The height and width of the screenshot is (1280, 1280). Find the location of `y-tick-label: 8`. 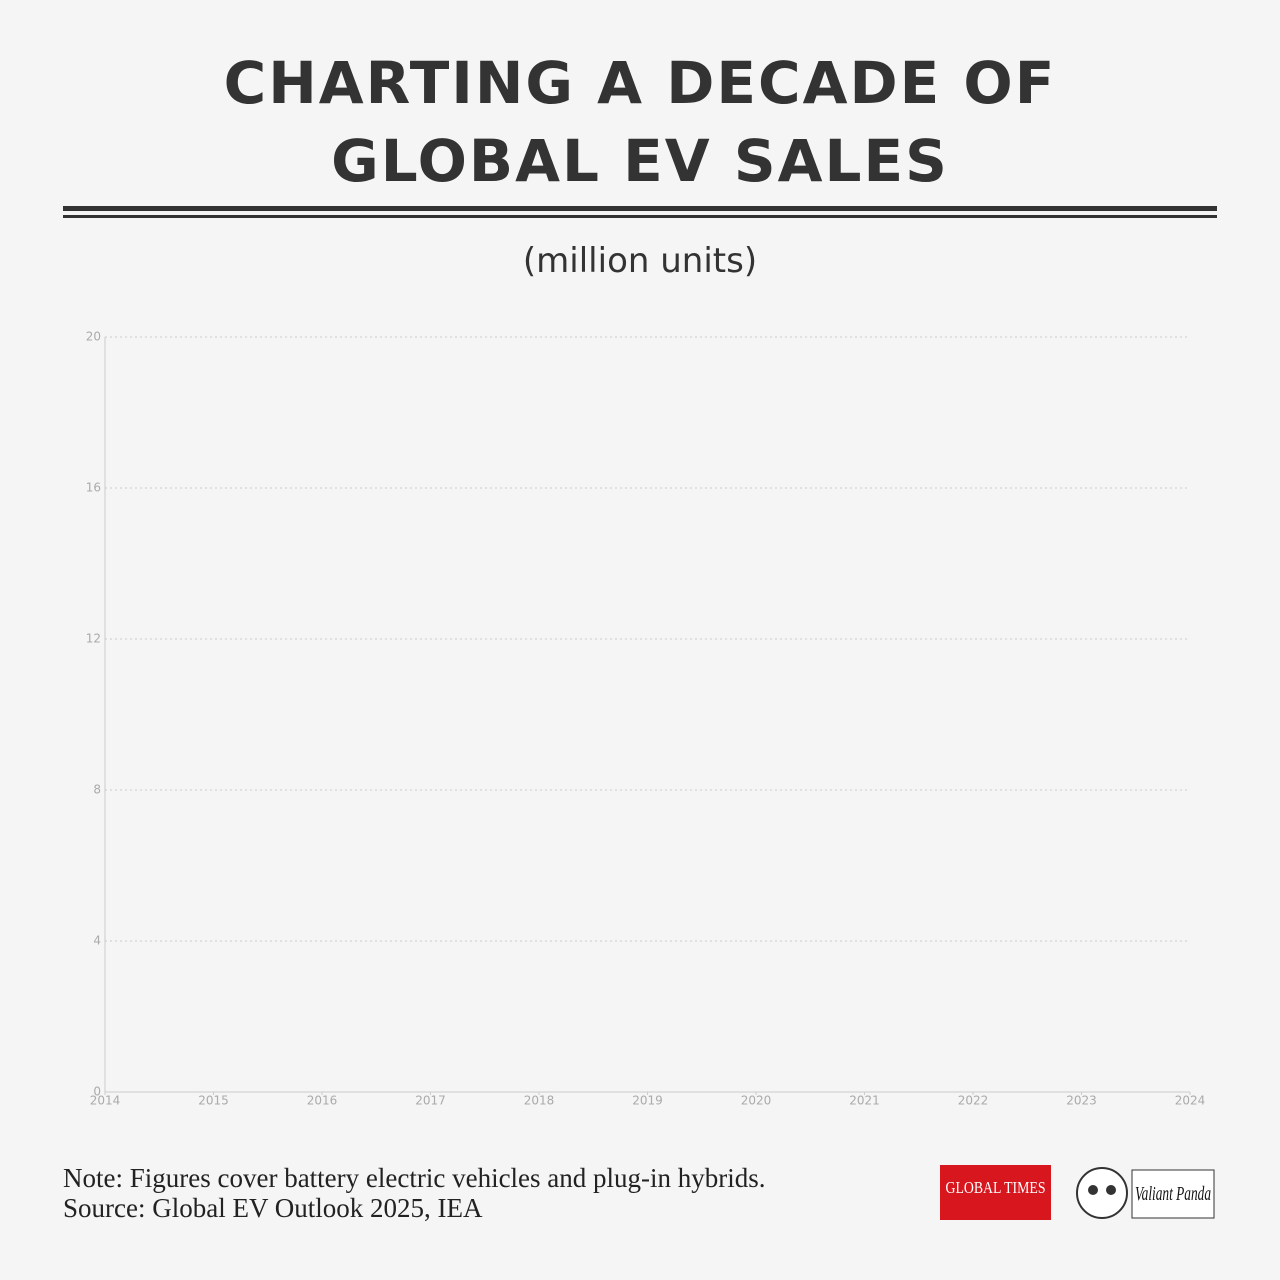

y-tick-label: 8 is located at coordinates (97, 790).